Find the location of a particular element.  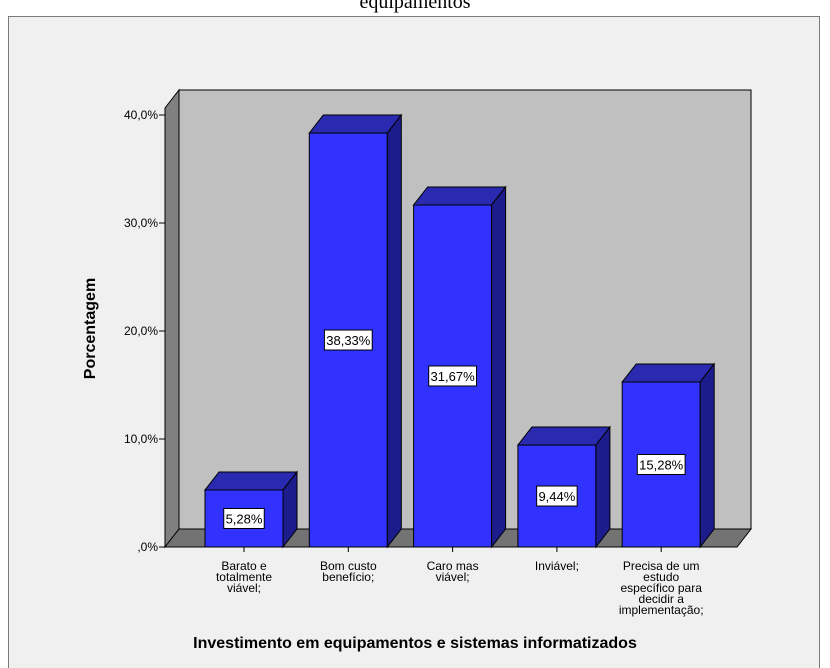

category-label: Inviável; is located at coordinates (557, 566).